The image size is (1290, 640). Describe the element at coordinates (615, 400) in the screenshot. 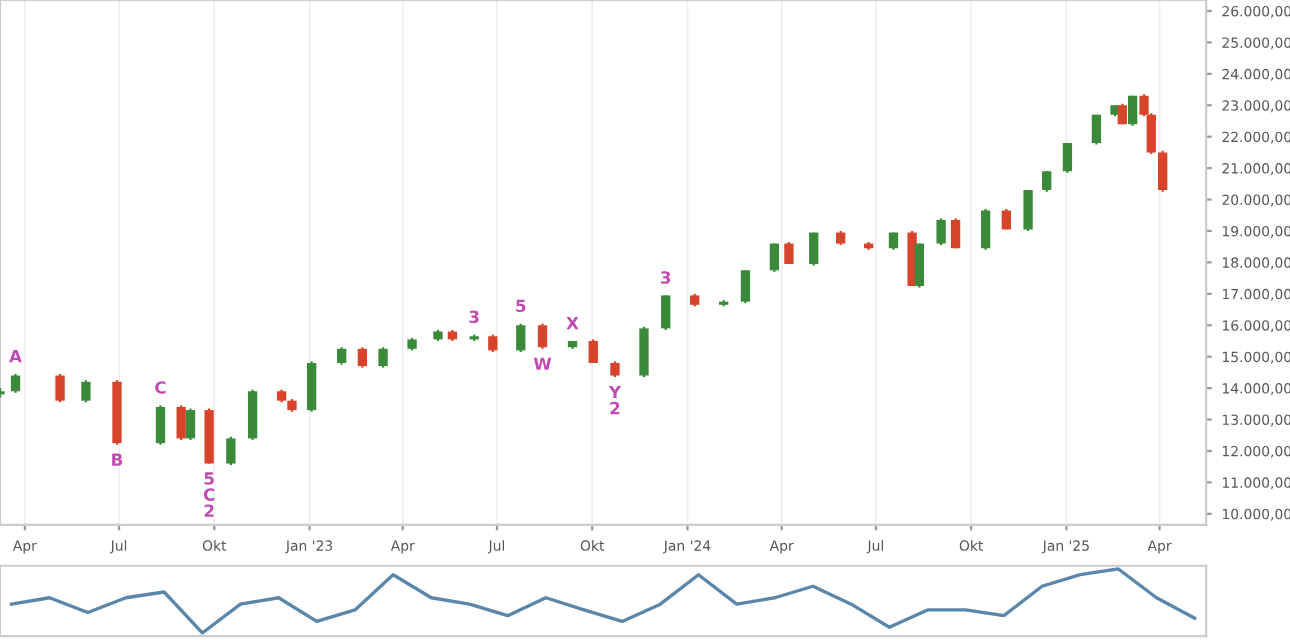

I see `annotation: Y 2` at that location.